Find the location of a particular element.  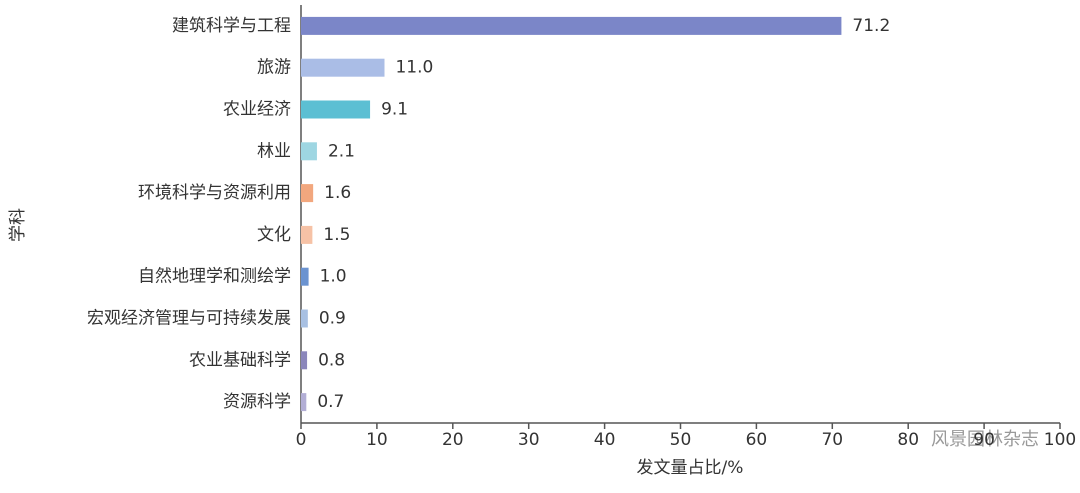

y-tick-label: 农业基础科学 is located at coordinates (240, 360).